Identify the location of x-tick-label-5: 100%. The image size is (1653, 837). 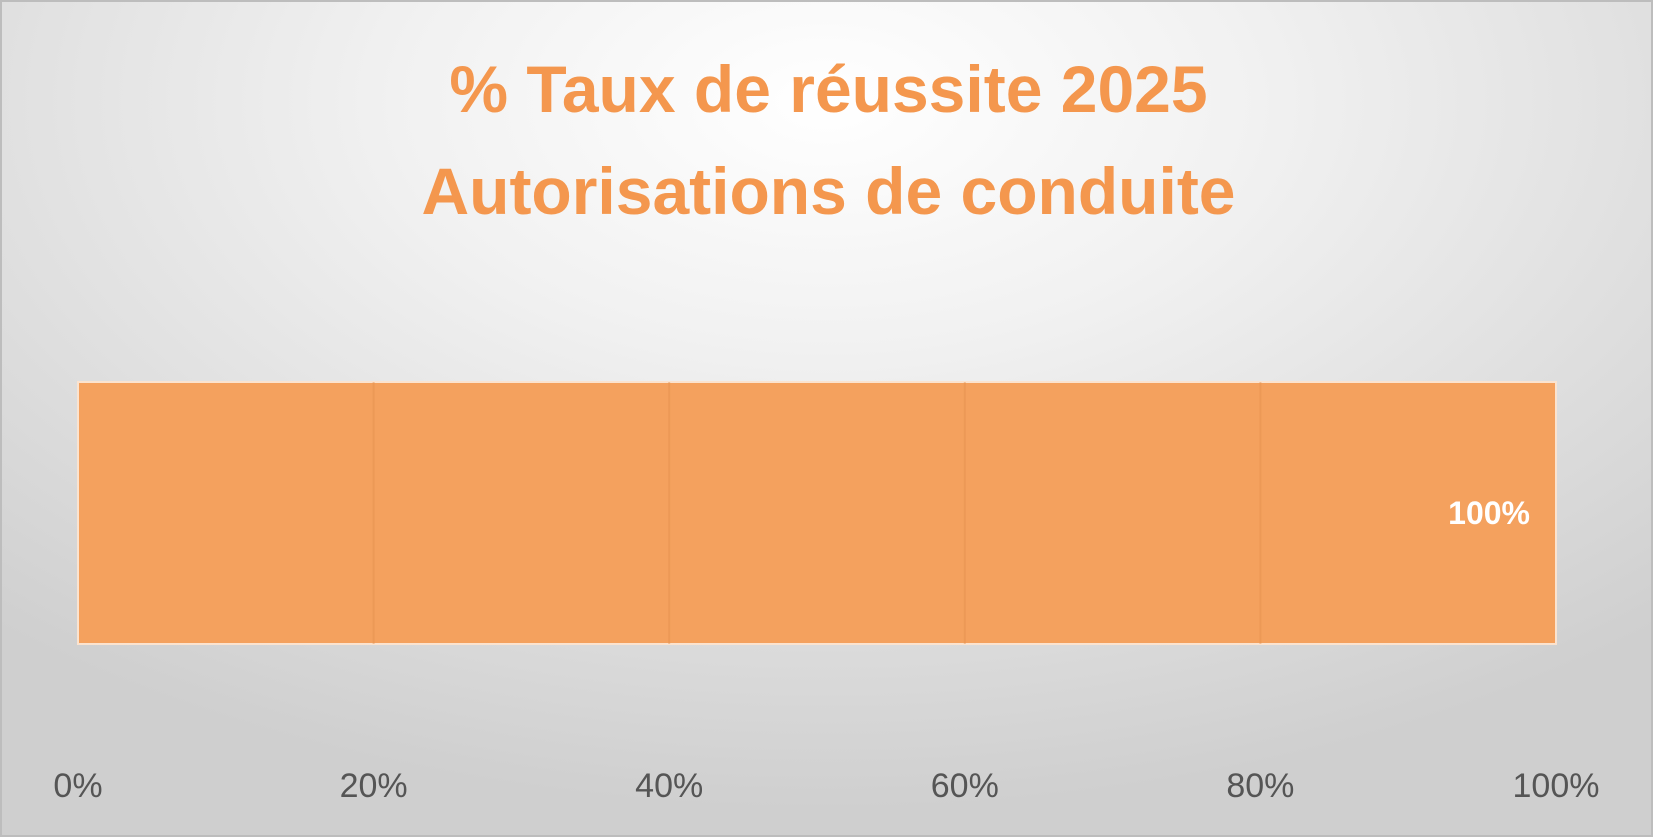
(1556, 786).